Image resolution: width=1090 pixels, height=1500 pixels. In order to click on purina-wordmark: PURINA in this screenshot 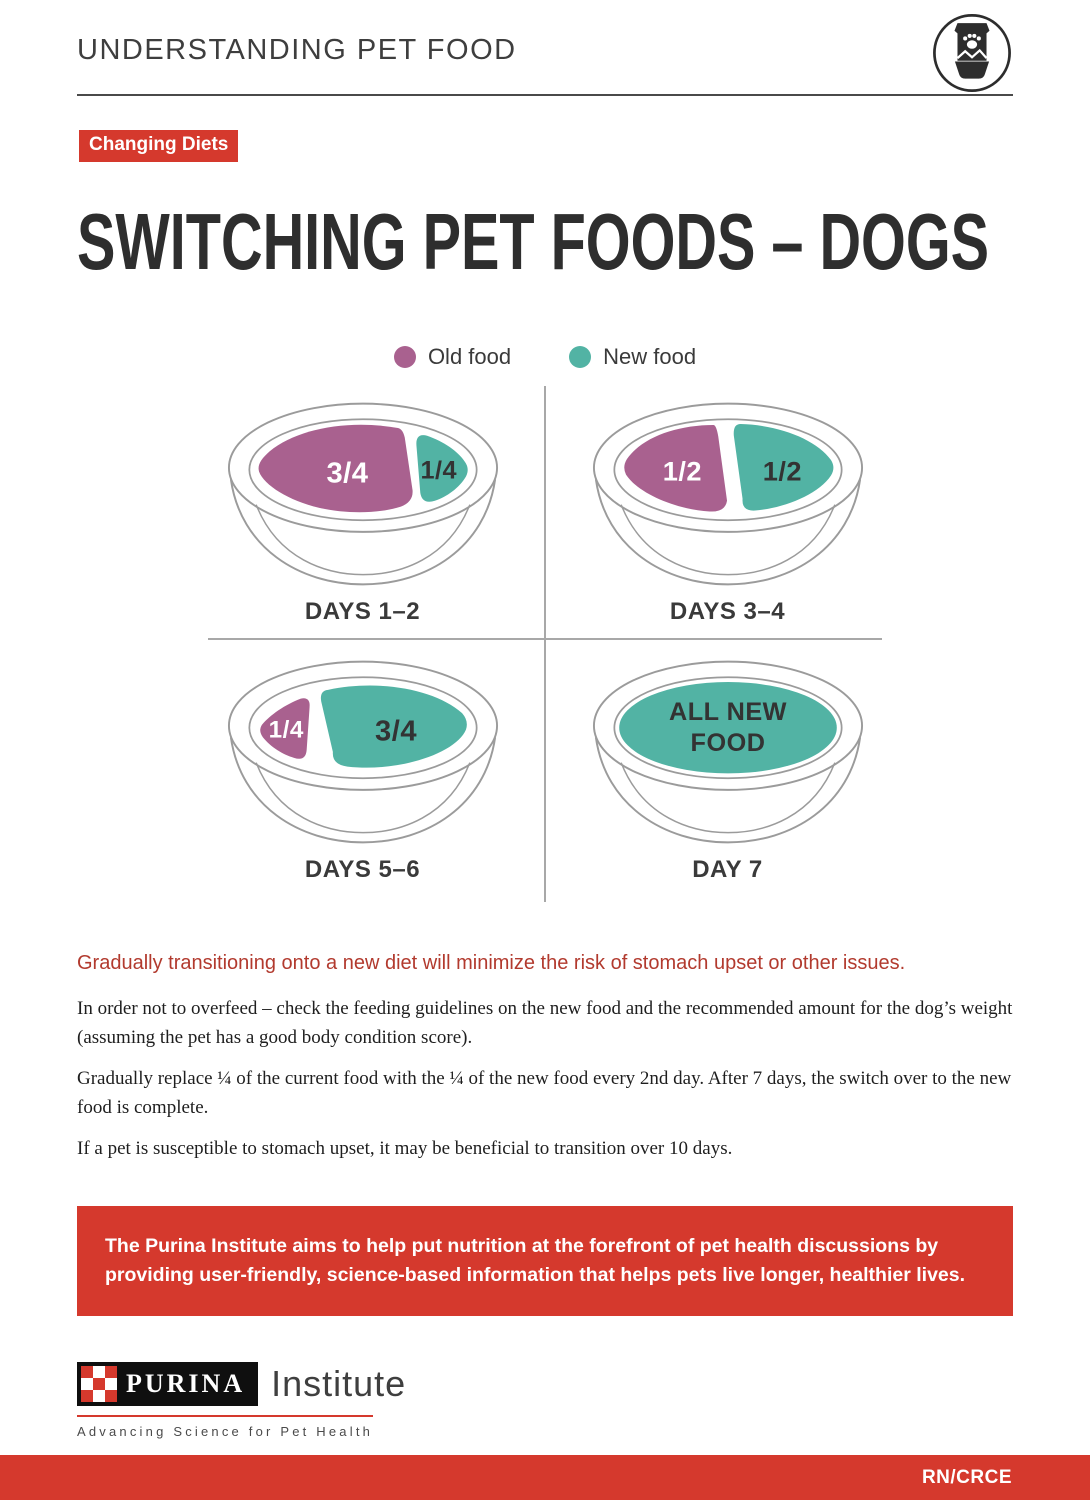, I will do `click(168, 1384)`.